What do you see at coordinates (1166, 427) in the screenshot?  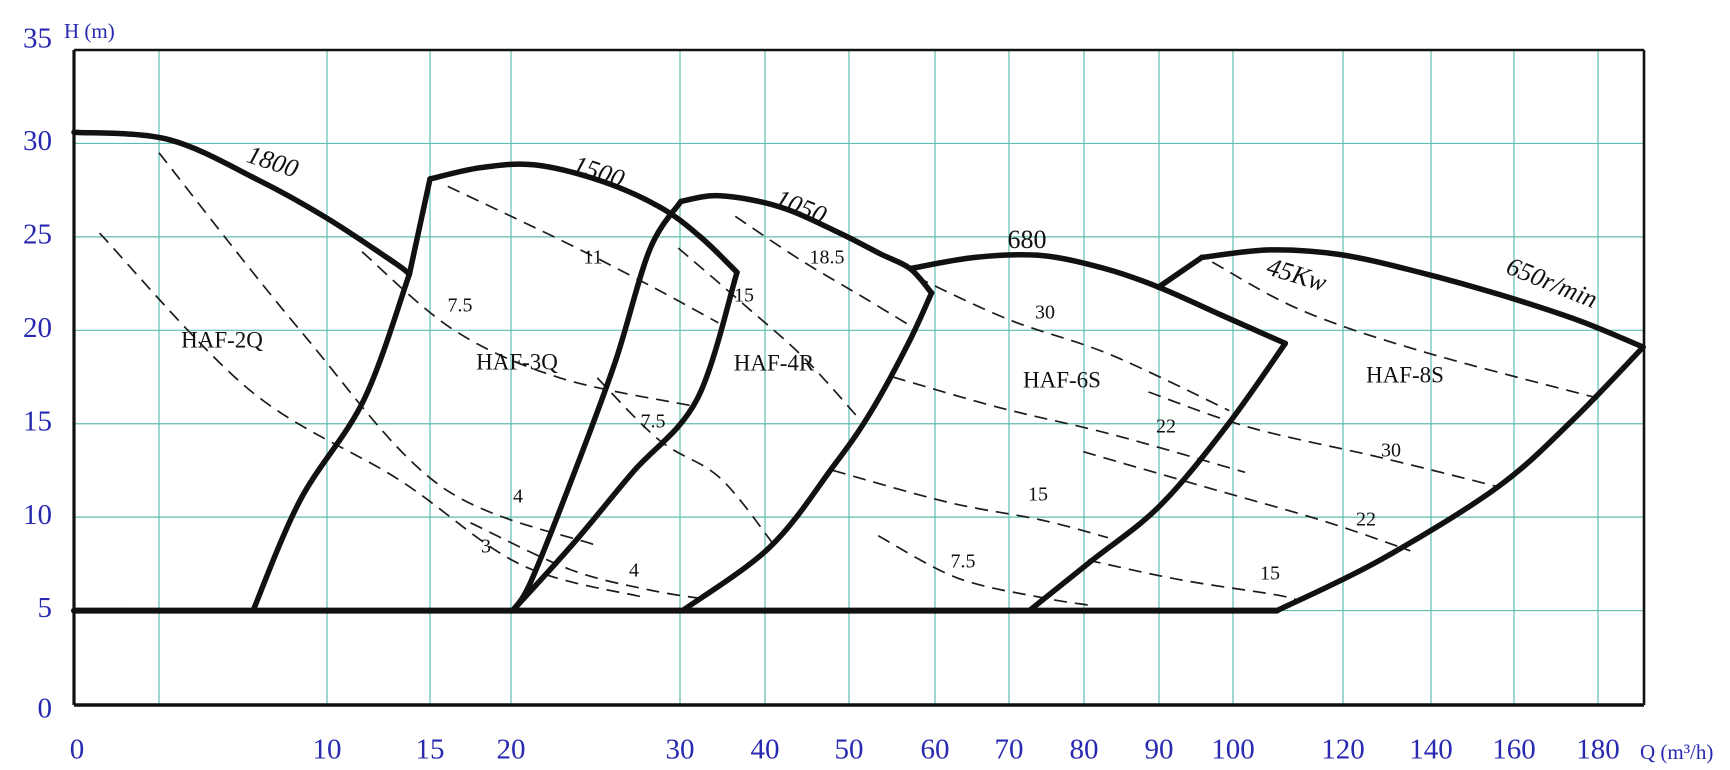 I see `power-line-label-haf-6s-22: 22` at bounding box center [1166, 427].